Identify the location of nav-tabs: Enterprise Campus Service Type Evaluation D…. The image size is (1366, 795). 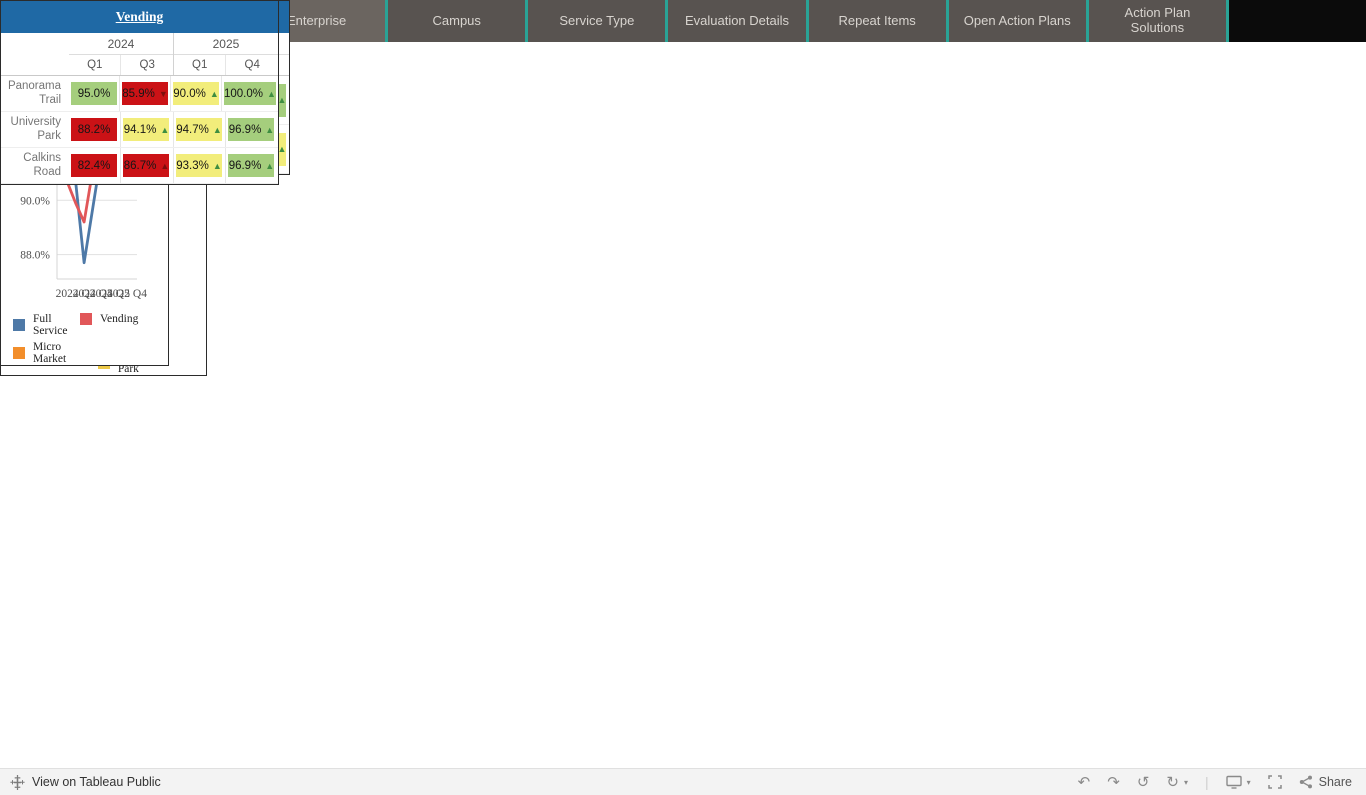
(735, 21).